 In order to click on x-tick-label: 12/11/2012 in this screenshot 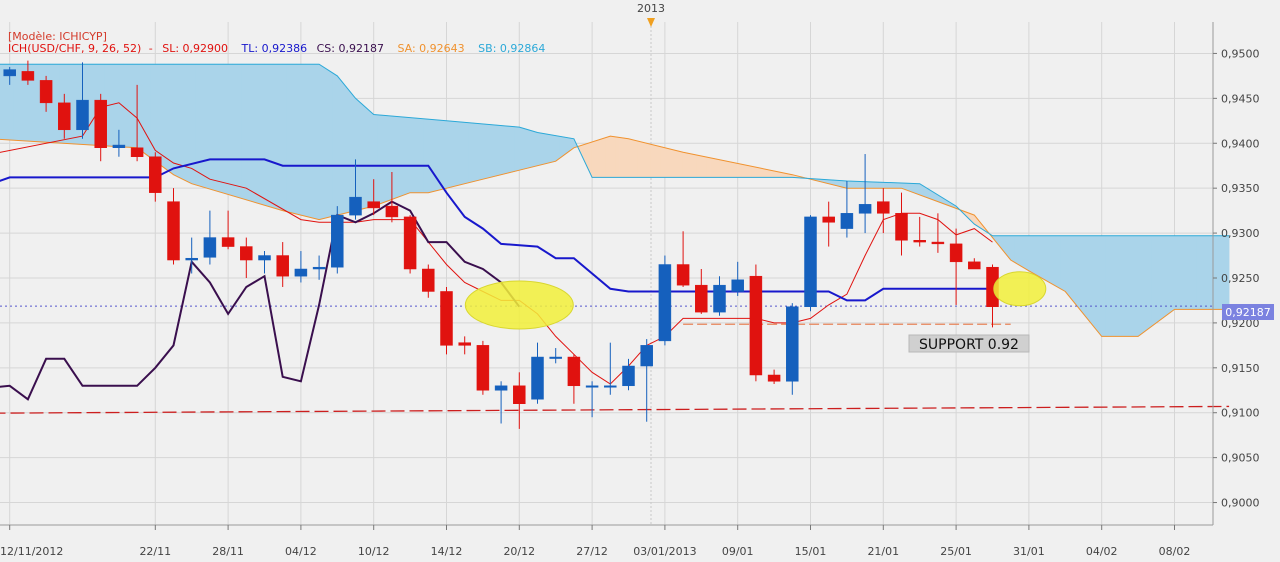, I will do `click(31, 551)`.